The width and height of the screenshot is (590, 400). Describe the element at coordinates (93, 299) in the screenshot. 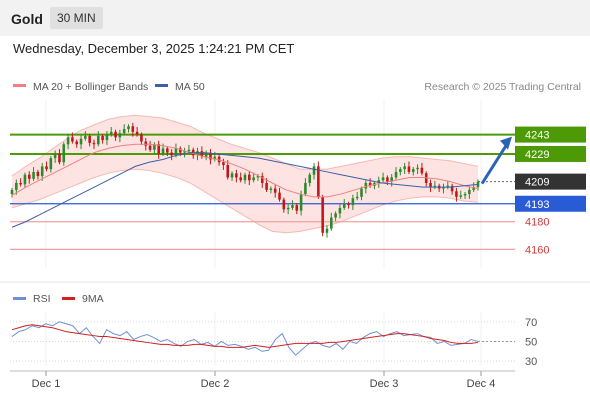

I see `legend-rsi-ma-label: 9MA` at that location.